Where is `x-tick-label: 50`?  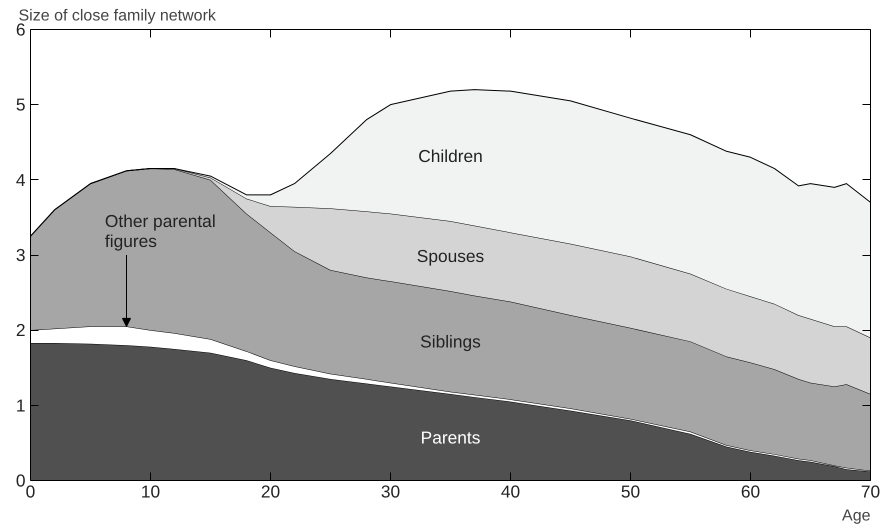 x-tick-label: 50 is located at coordinates (630, 492).